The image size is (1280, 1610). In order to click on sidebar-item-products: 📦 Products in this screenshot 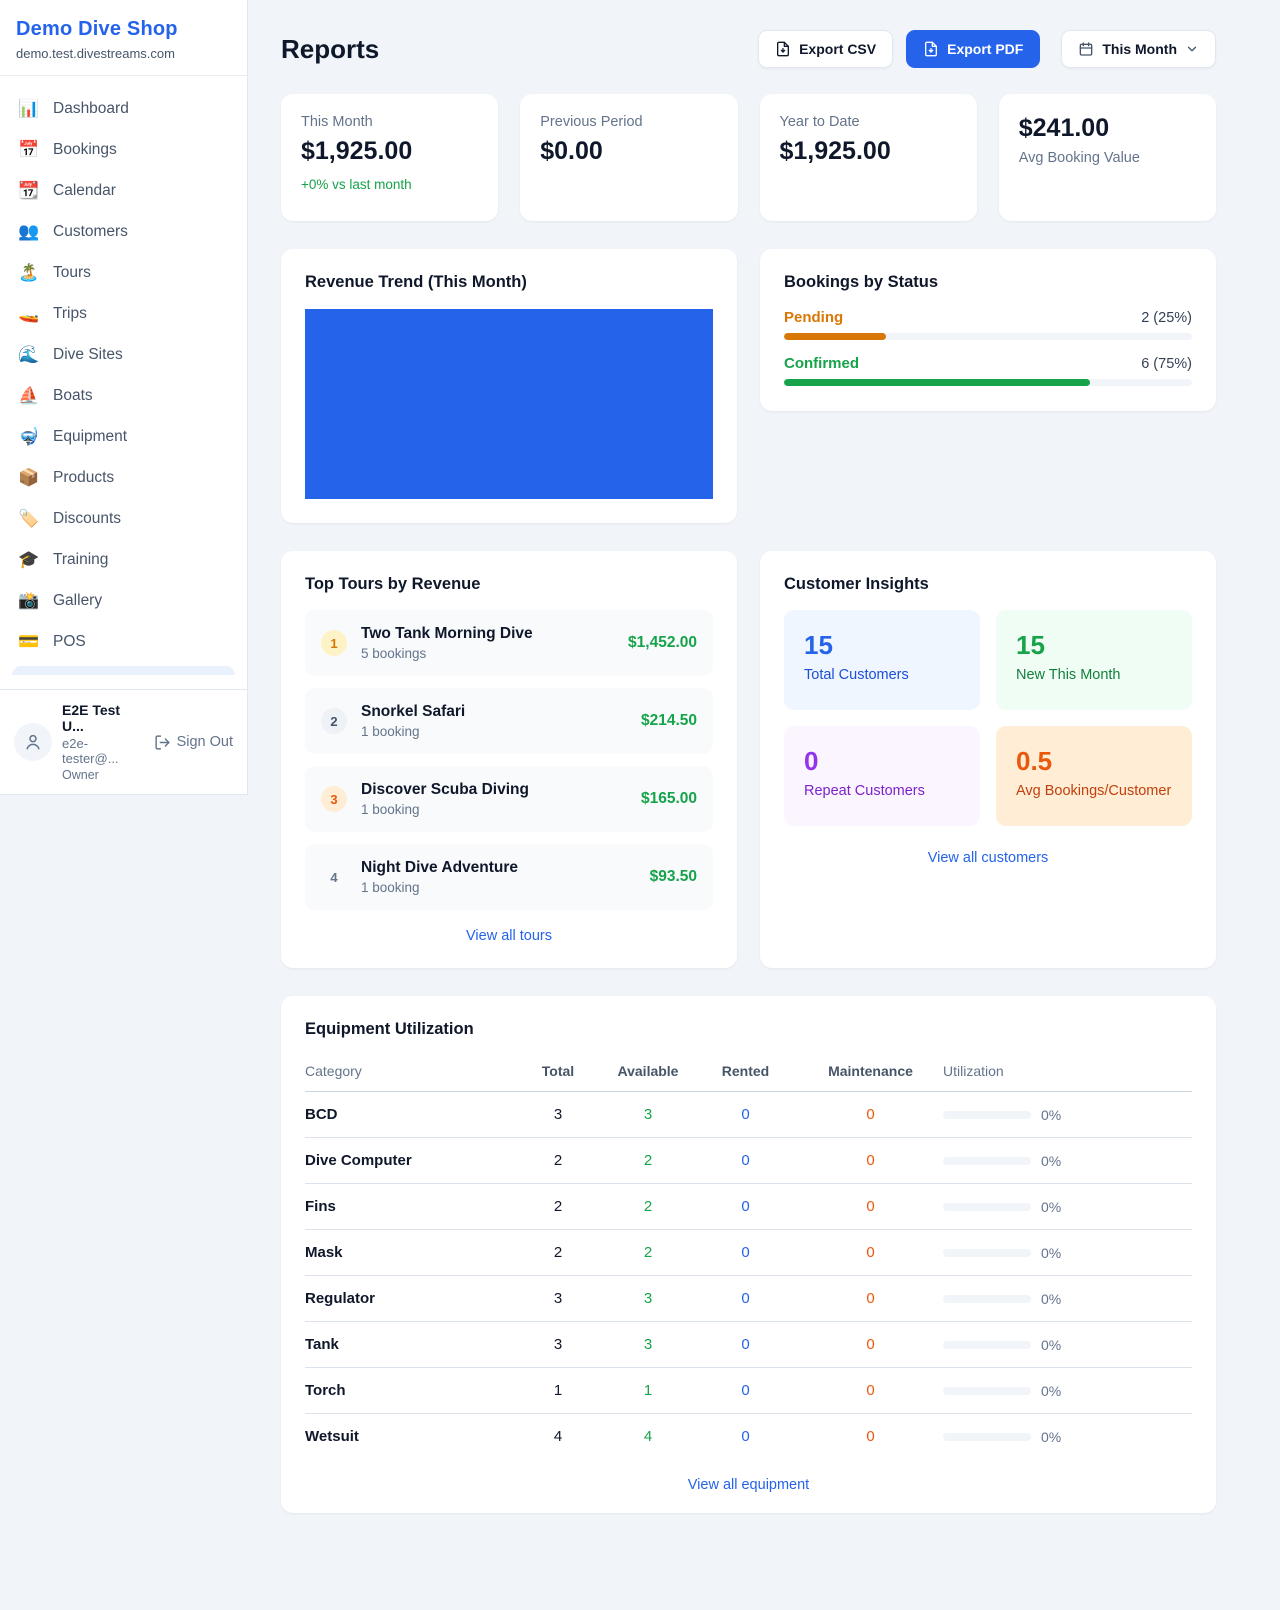, I will do `click(123, 477)`.